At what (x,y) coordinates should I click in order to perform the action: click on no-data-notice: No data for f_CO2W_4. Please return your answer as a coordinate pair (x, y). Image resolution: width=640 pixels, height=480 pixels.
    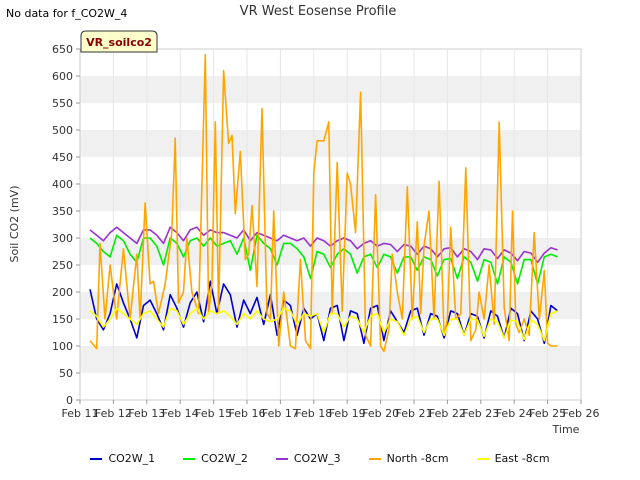
    Looking at the image, I should click on (67, 13).